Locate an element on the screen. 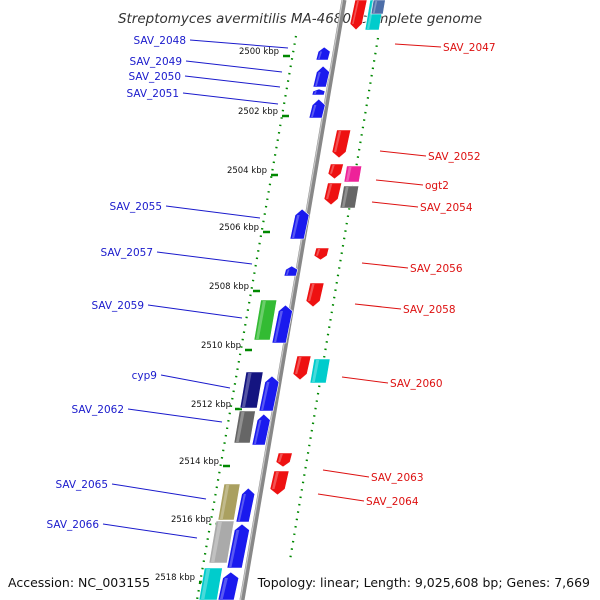 The width and height of the screenshot is (600, 600). gene-bottom-fwd is located at coordinates (228, 585).